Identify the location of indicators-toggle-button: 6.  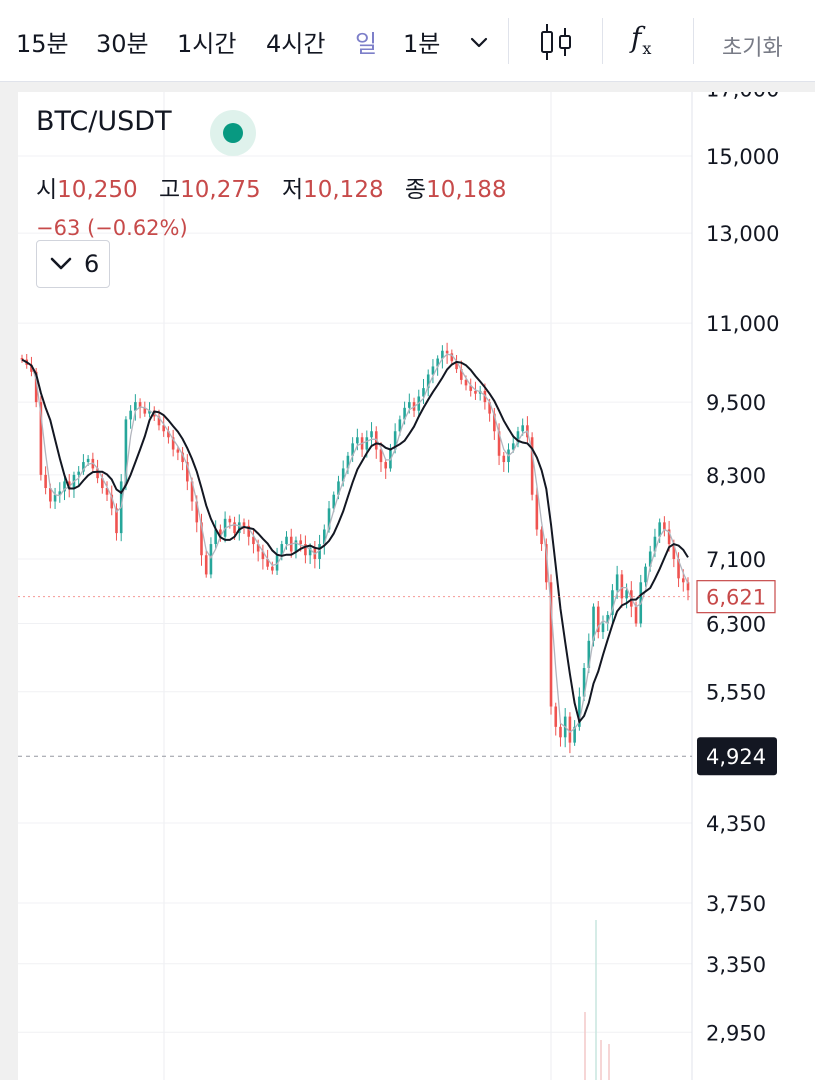
(73, 264).